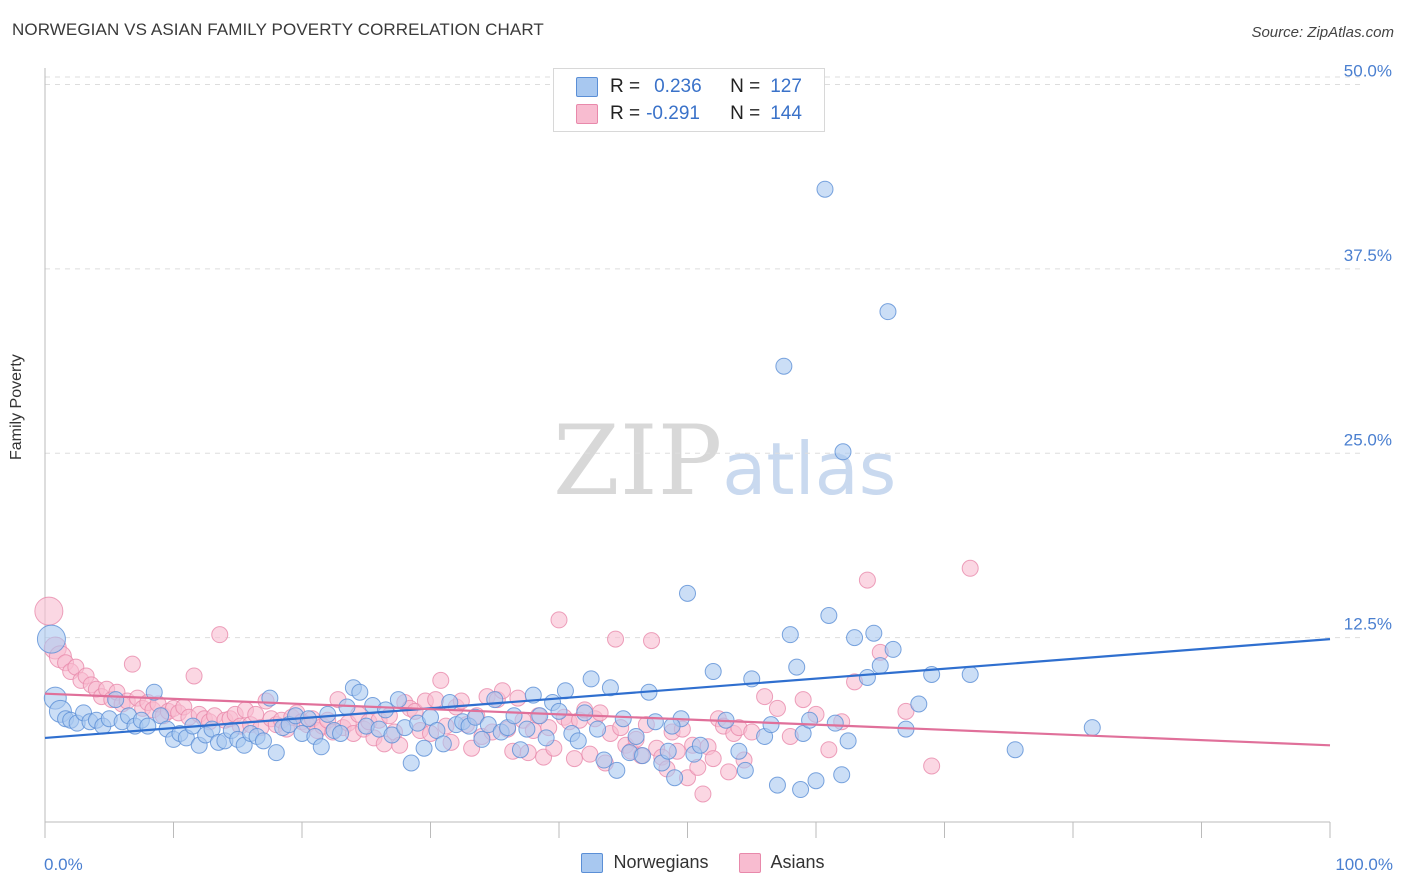 Image resolution: width=1406 pixels, height=892 pixels. Describe the element at coordinates (587, 114) in the screenshot. I see `legend-swatch-asians` at that location.